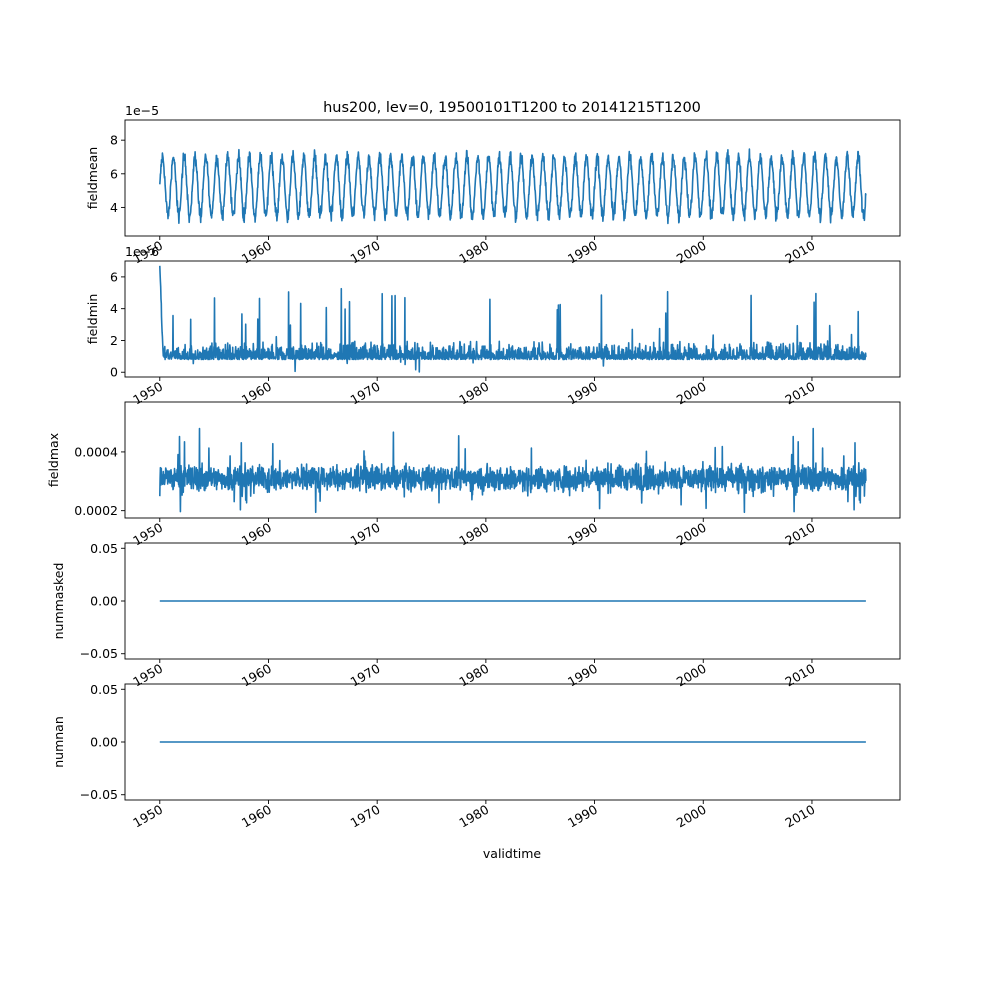 The height and width of the screenshot is (1000, 1000). I want to click on y-tick-label: 0, so click(114, 372).